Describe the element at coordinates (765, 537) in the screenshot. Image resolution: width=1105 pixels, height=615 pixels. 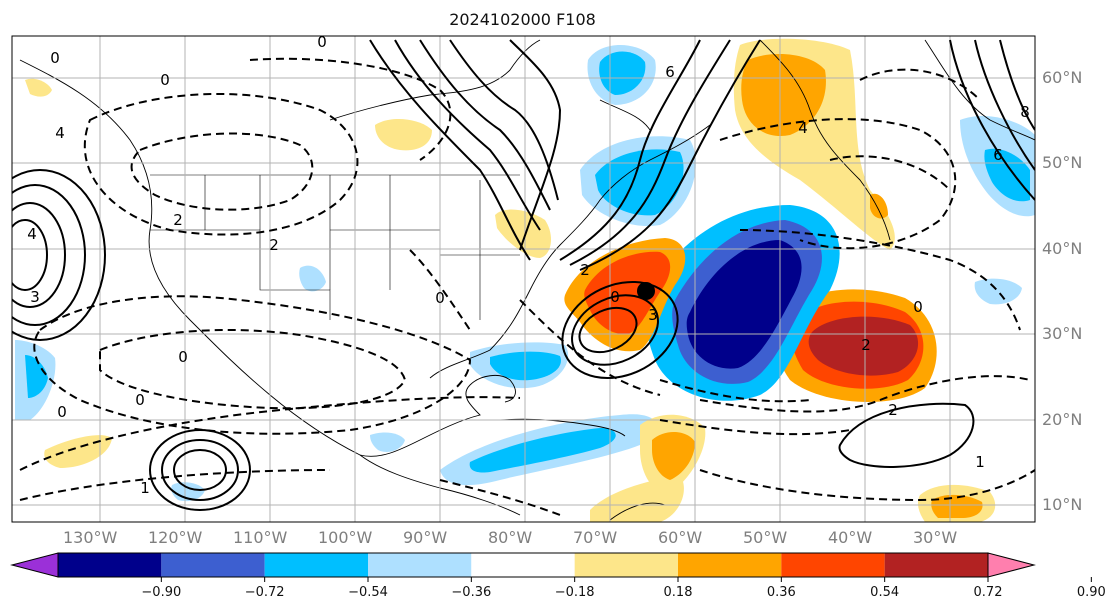
I see `longitude-label: 50°W` at that location.